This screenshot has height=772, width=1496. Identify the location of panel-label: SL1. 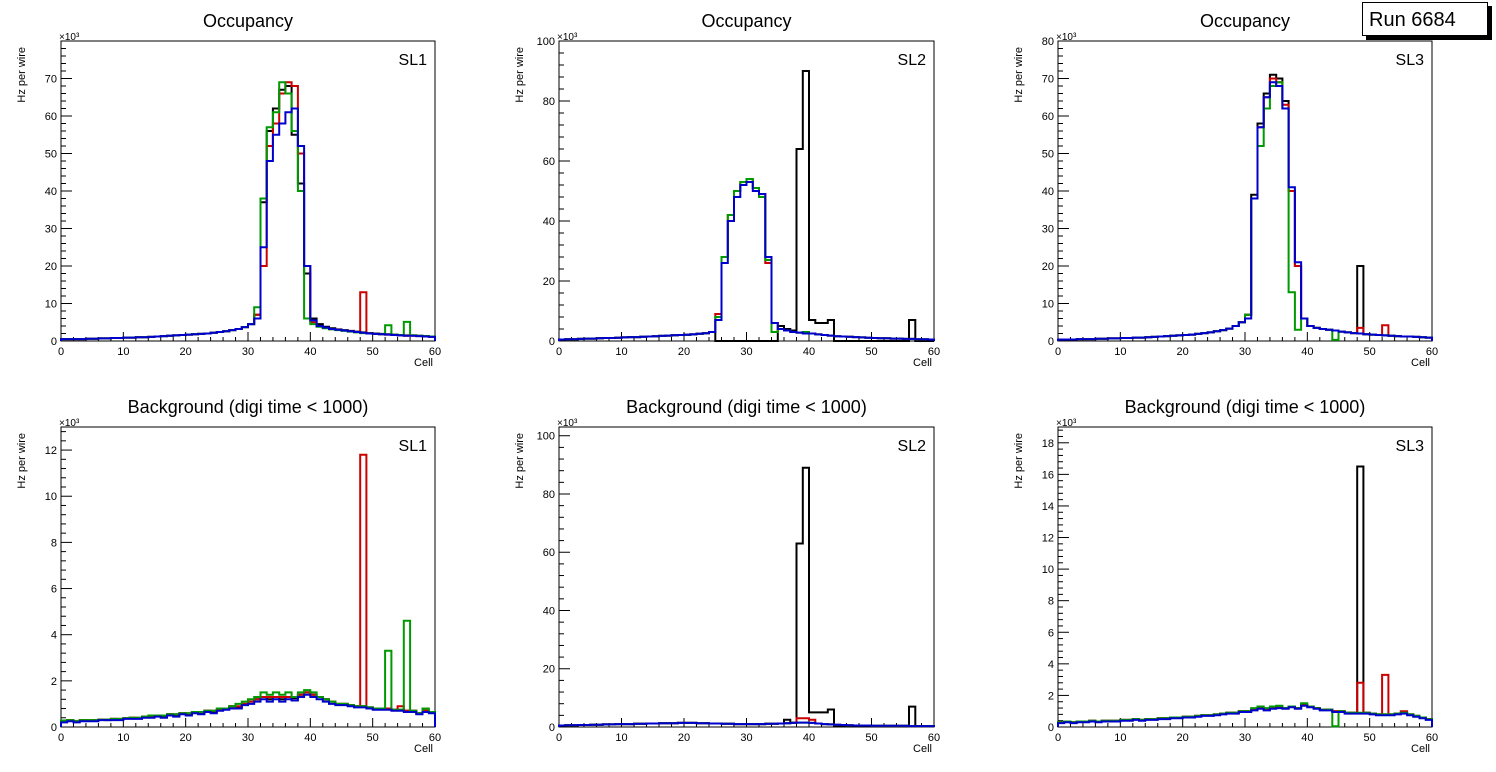
(413, 446).